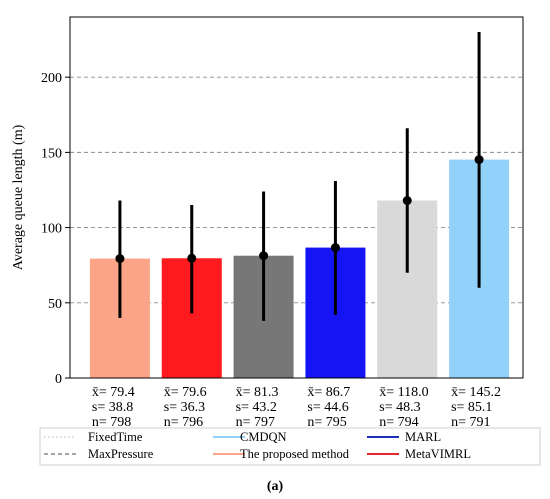 The height and width of the screenshot is (499, 550). What do you see at coordinates (115, 437) in the screenshot?
I see `legend-label: FixedTime` at bounding box center [115, 437].